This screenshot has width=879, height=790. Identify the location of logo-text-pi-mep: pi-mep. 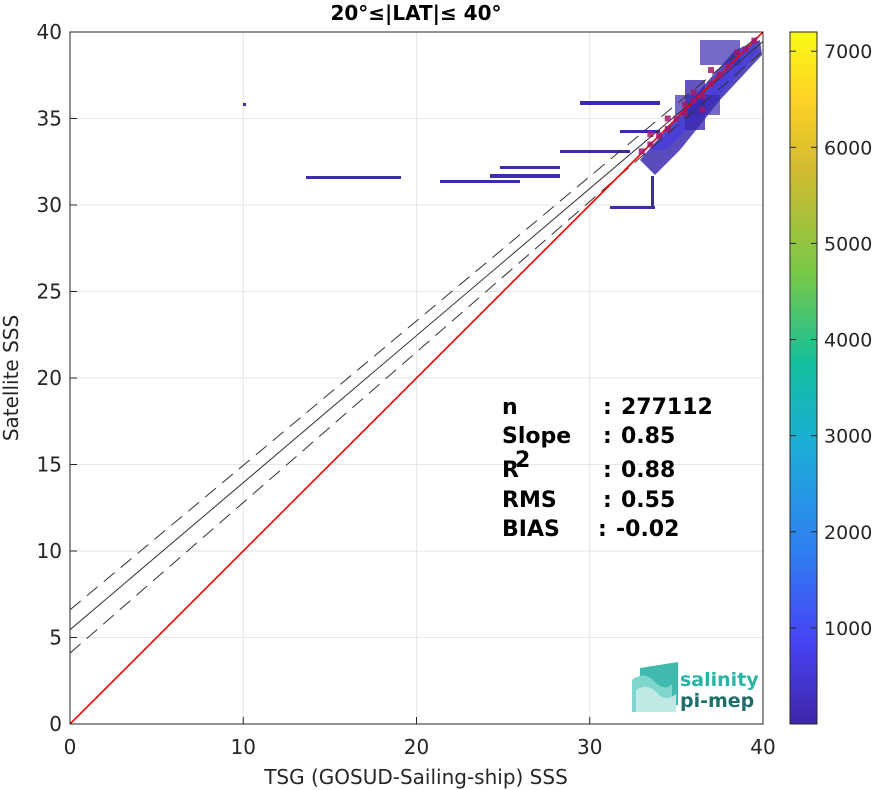
(717, 701).